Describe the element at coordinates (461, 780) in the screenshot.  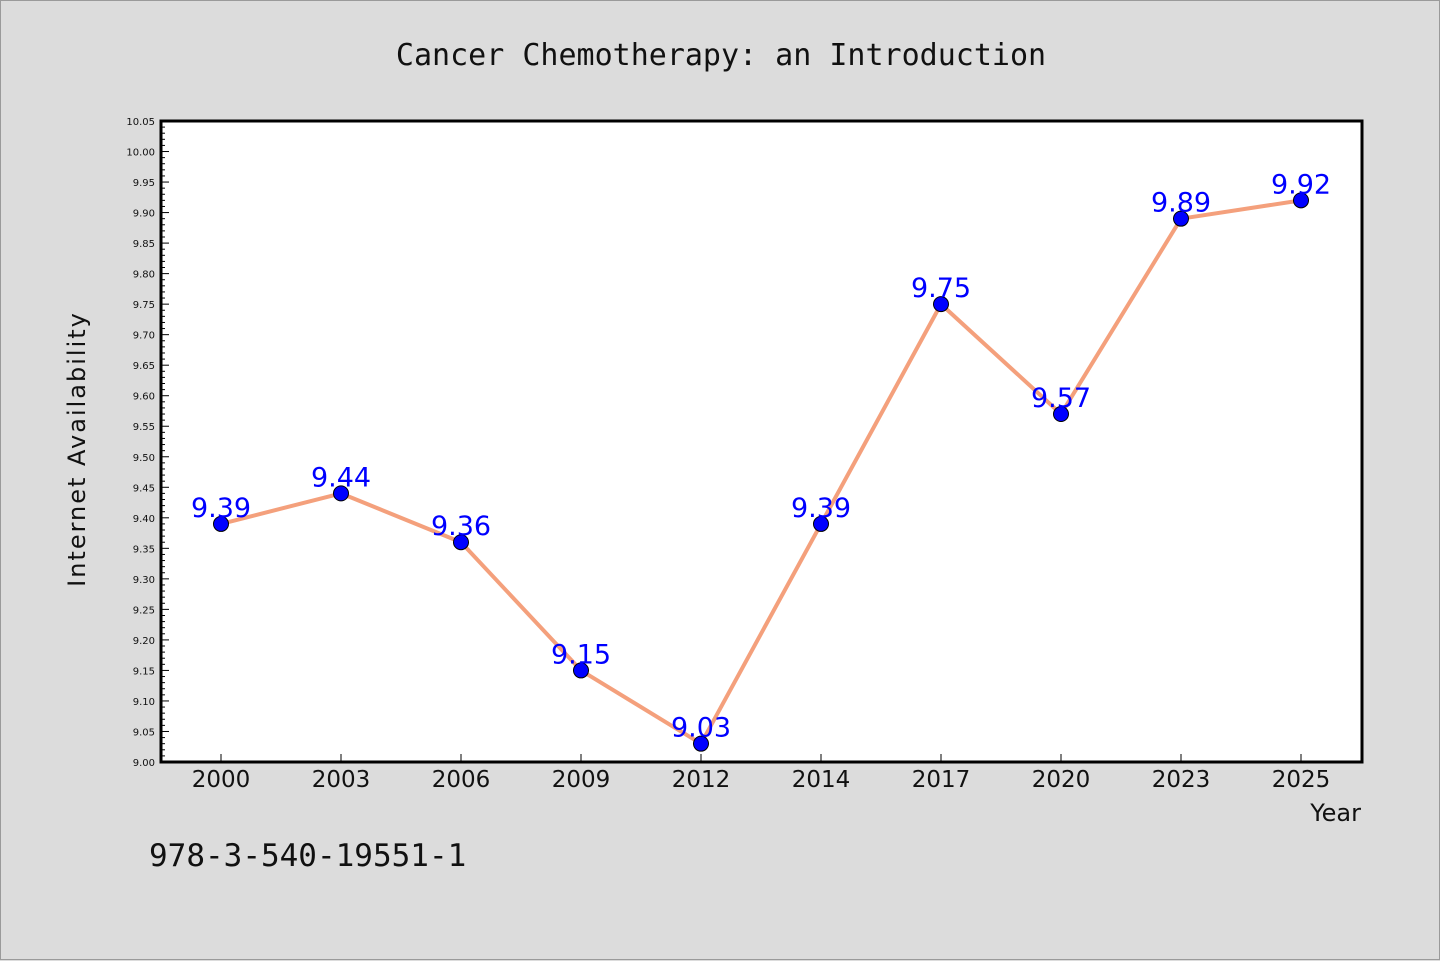
I see `x-tick-label: 2006` at that location.